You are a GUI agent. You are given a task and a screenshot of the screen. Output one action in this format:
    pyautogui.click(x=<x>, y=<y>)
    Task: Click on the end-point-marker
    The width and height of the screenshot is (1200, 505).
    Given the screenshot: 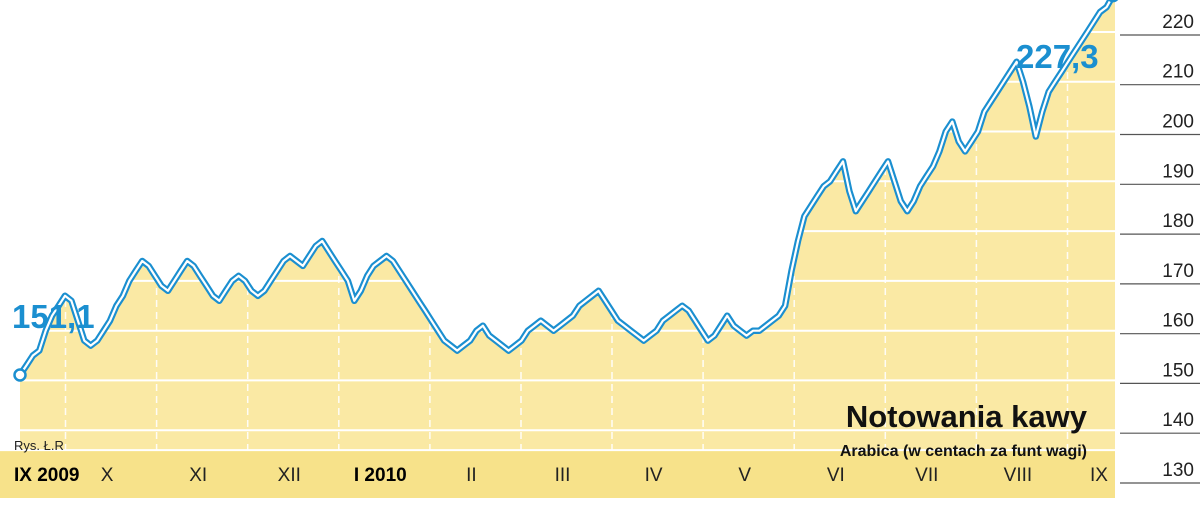 What is the action you would take?
    pyautogui.click(x=1113, y=1)
    